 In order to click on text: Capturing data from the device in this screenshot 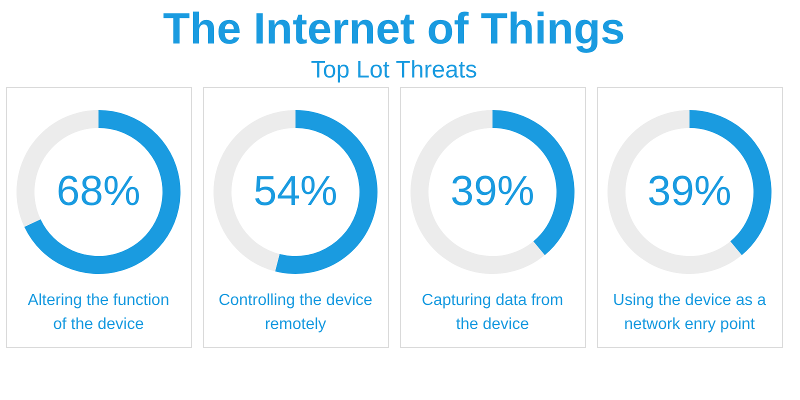, I will do `click(493, 312)`.